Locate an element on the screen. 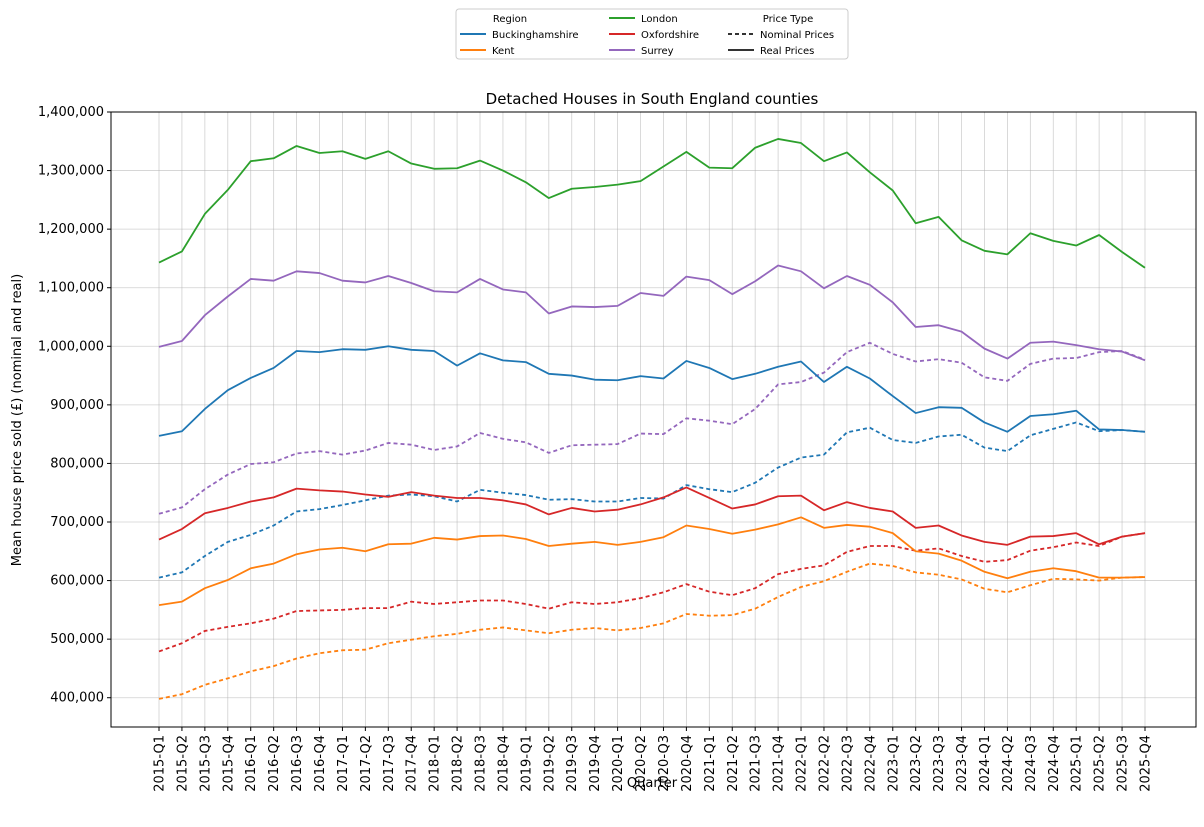 This screenshot has width=1204, height=827. x-tick-label: 2022-Q1 is located at coordinates (802, 763).